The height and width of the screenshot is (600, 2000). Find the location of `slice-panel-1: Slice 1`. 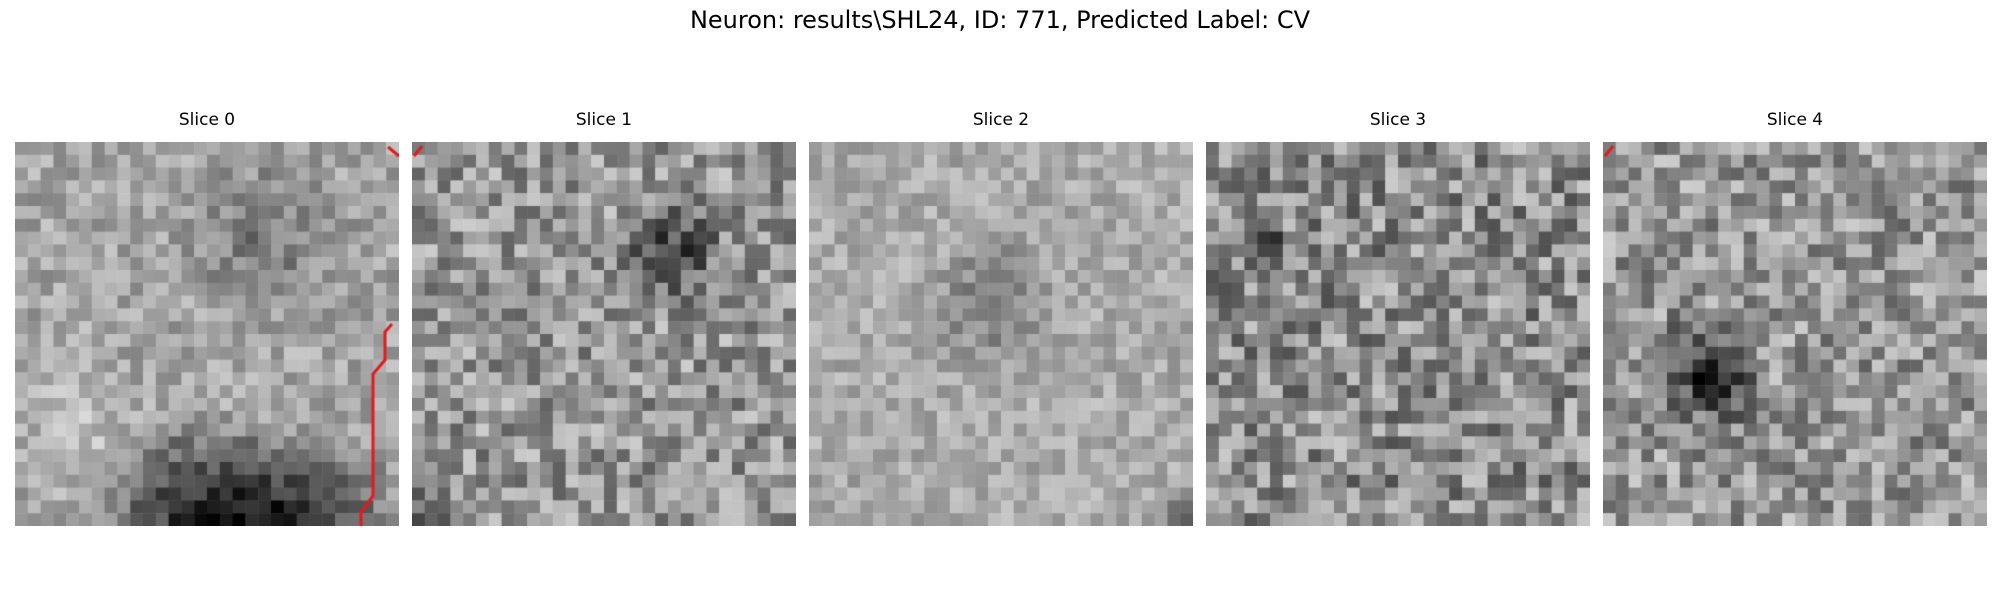

slice-panel-1: Slice 1 is located at coordinates (604, 317).